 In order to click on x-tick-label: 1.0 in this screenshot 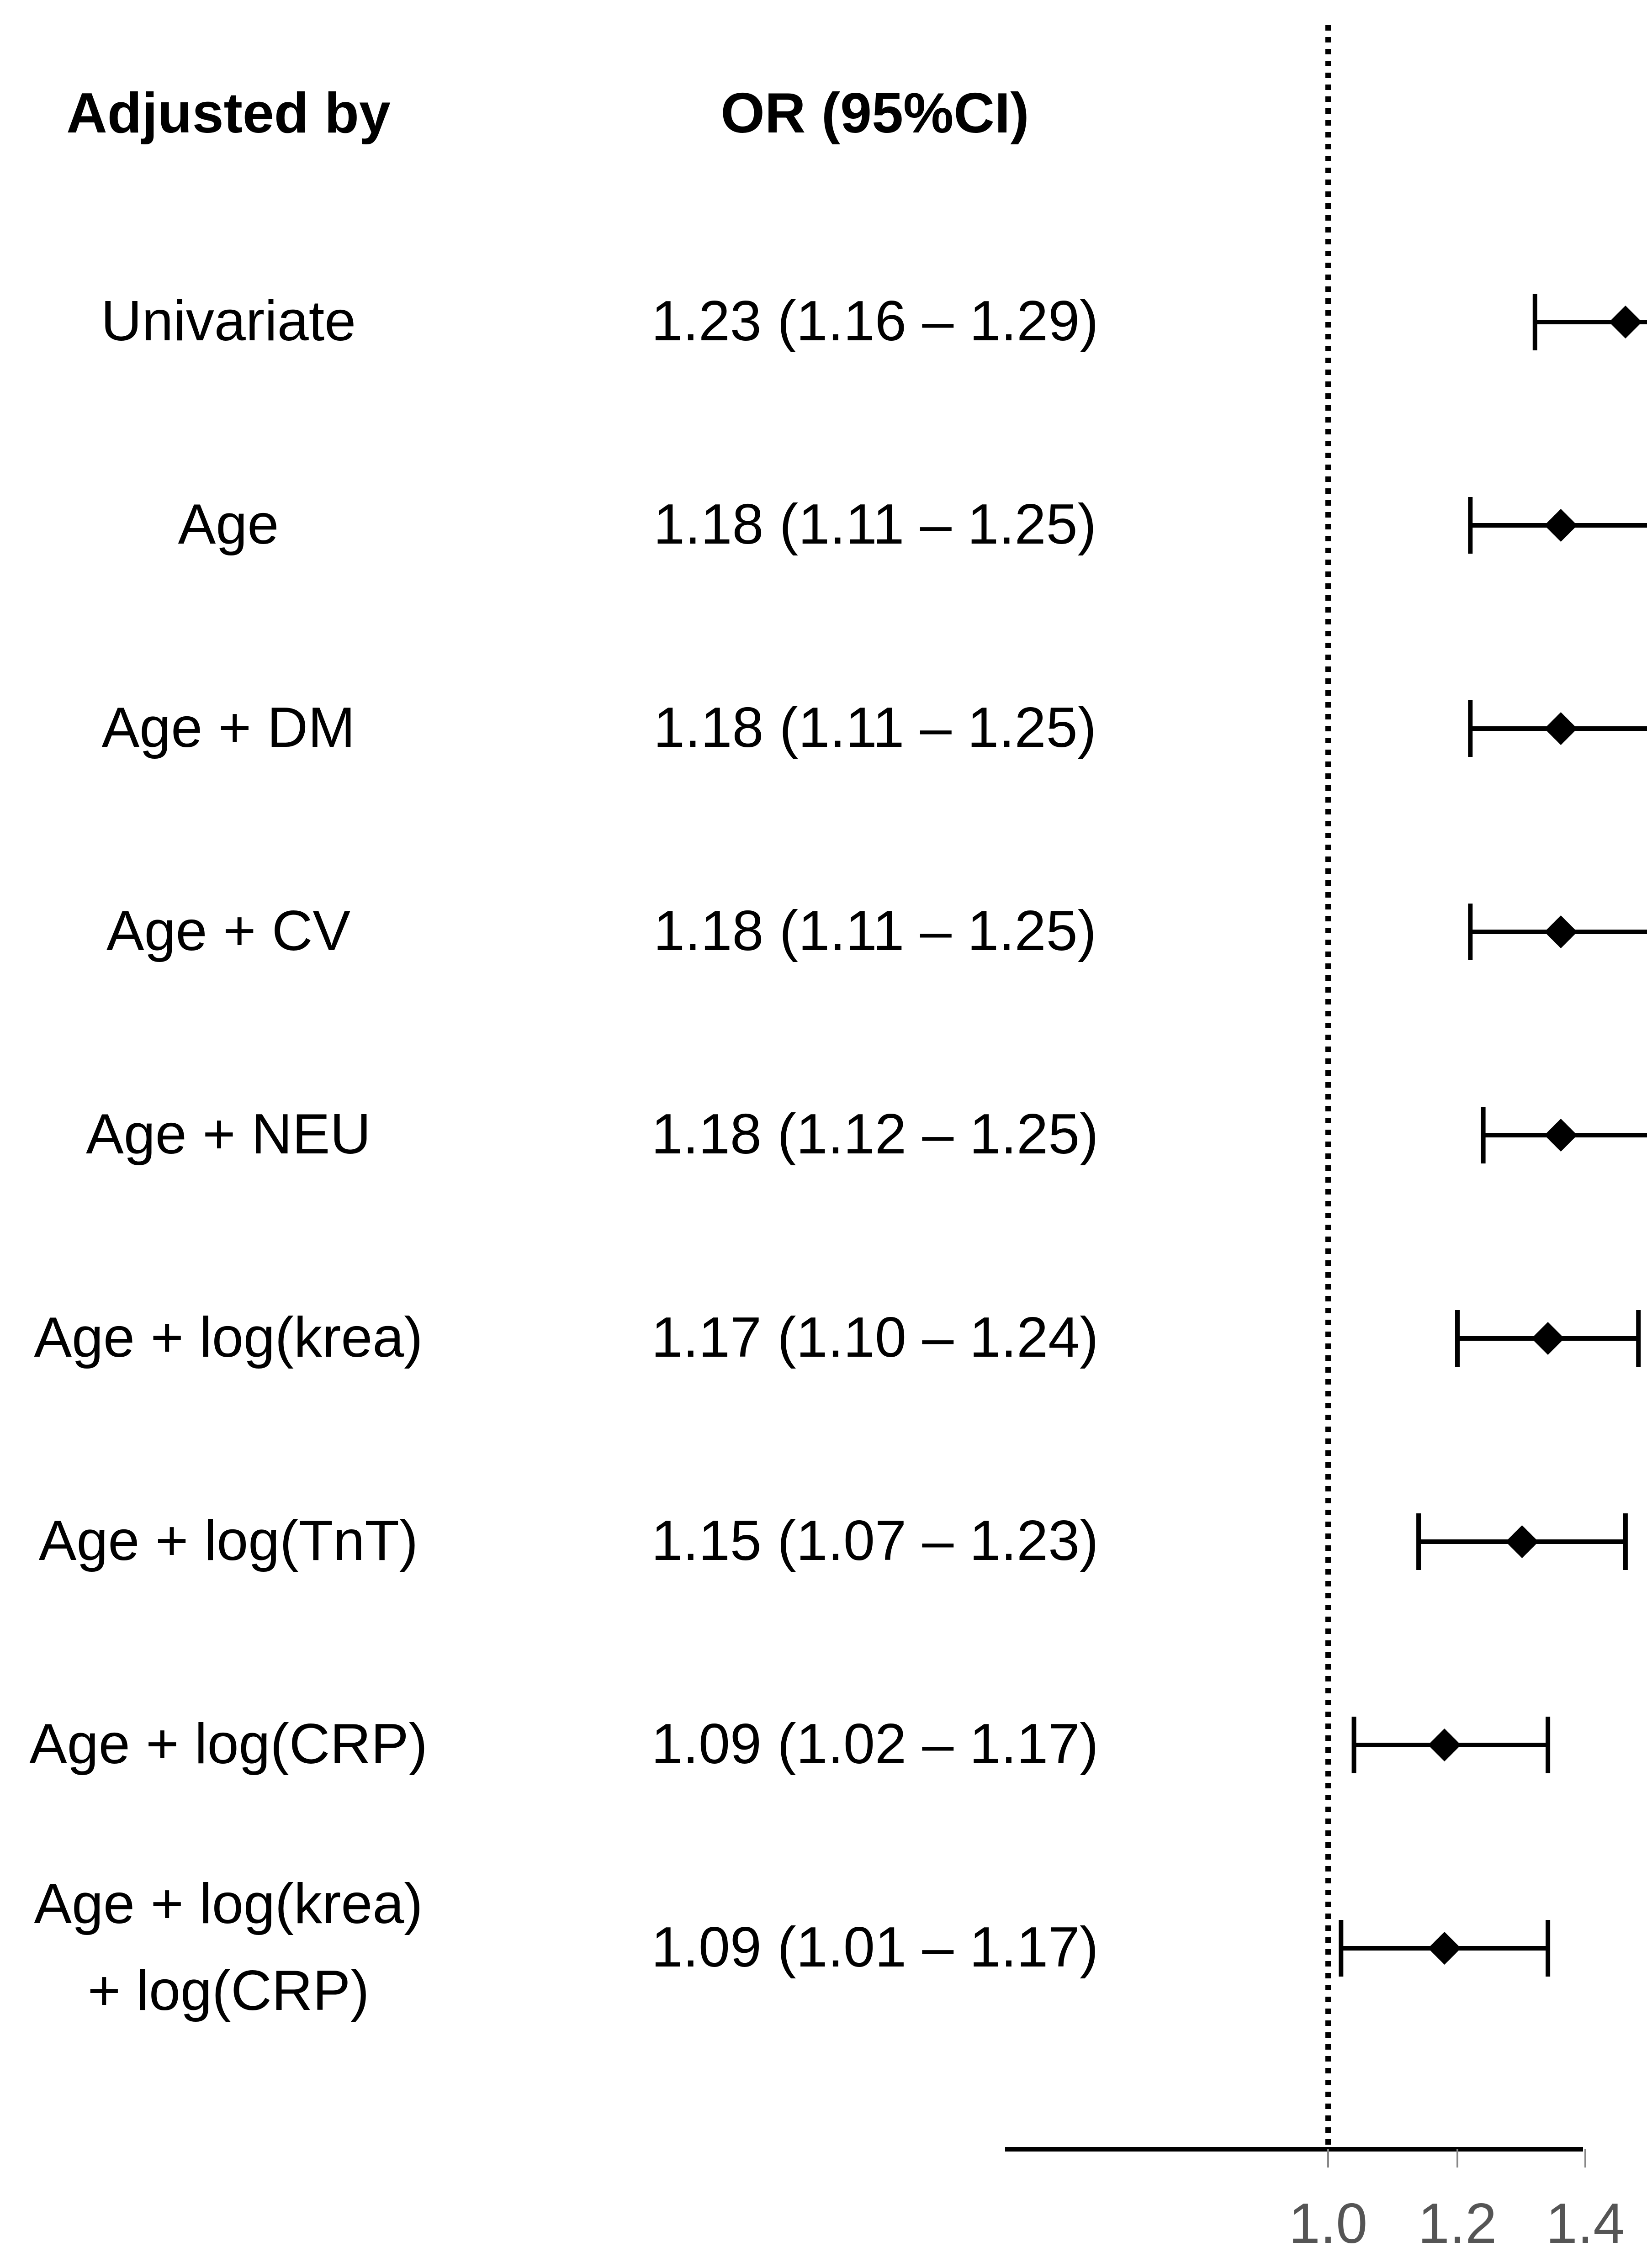, I will do `click(1328, 2223)`.